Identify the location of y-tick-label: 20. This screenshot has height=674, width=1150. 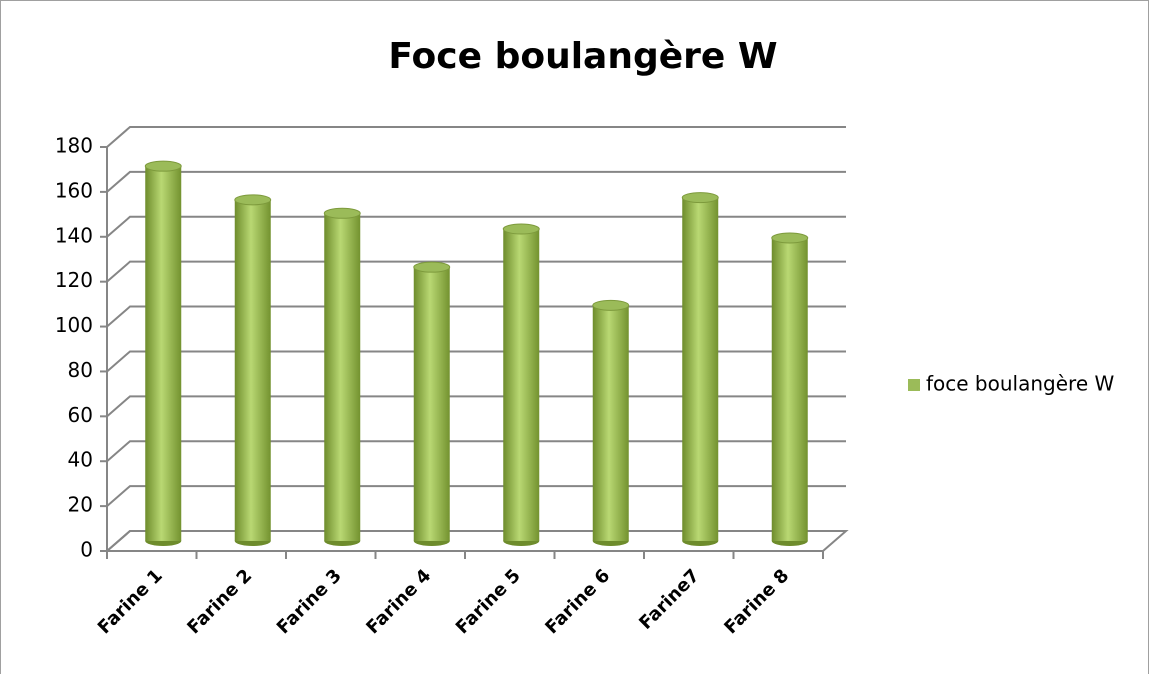
(80, 505).